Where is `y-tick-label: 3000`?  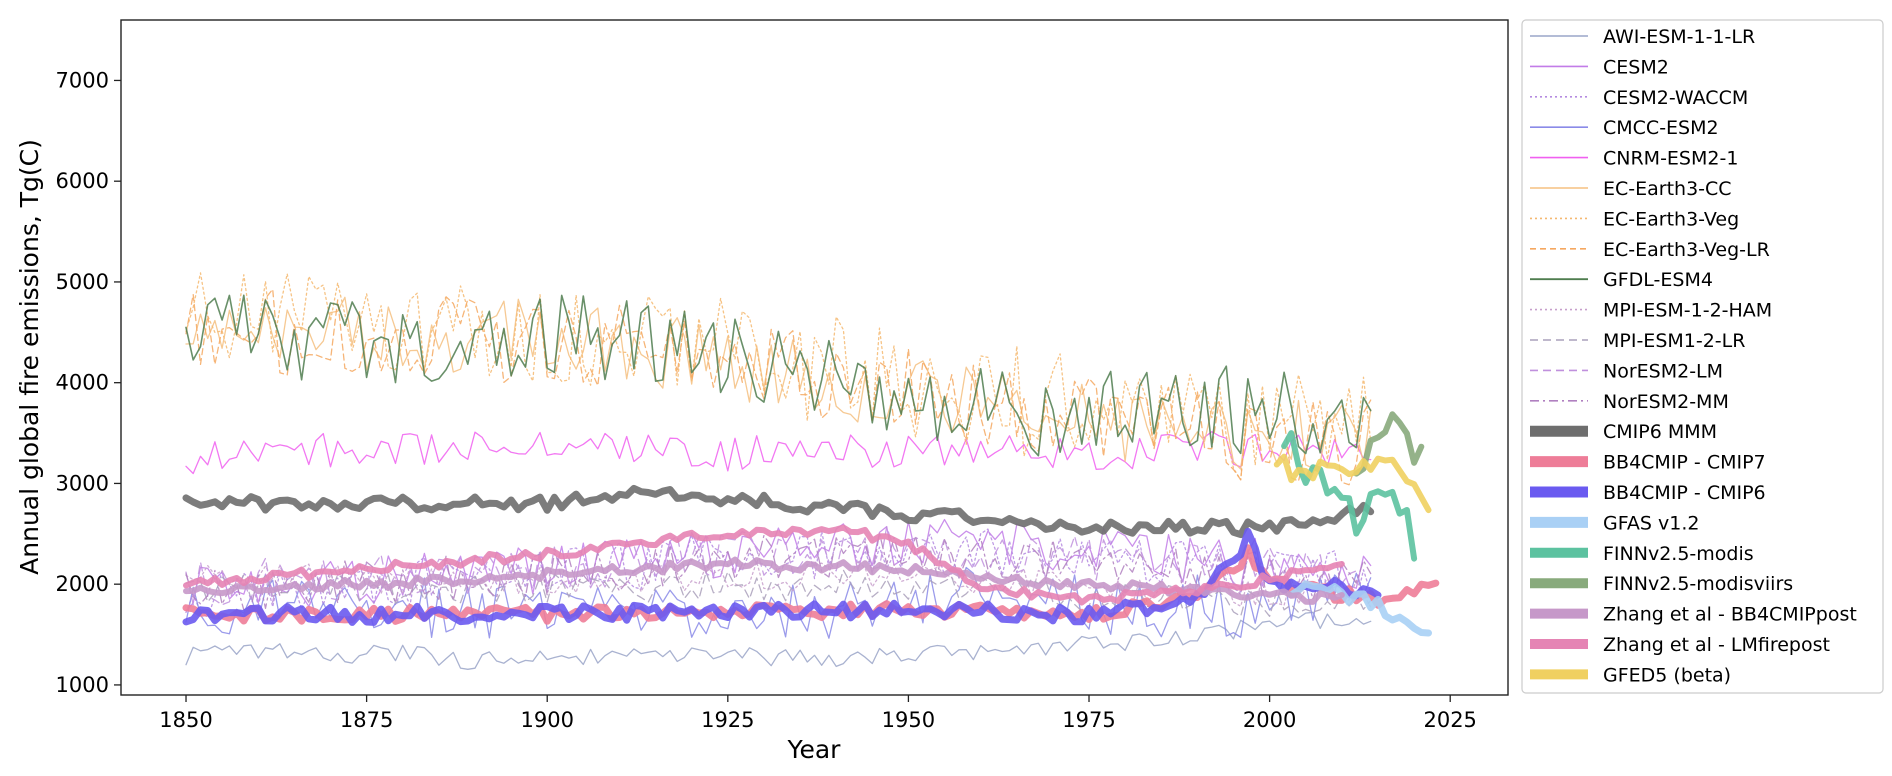 y-tick-label: 3000 is located at coordinates (82, 483).